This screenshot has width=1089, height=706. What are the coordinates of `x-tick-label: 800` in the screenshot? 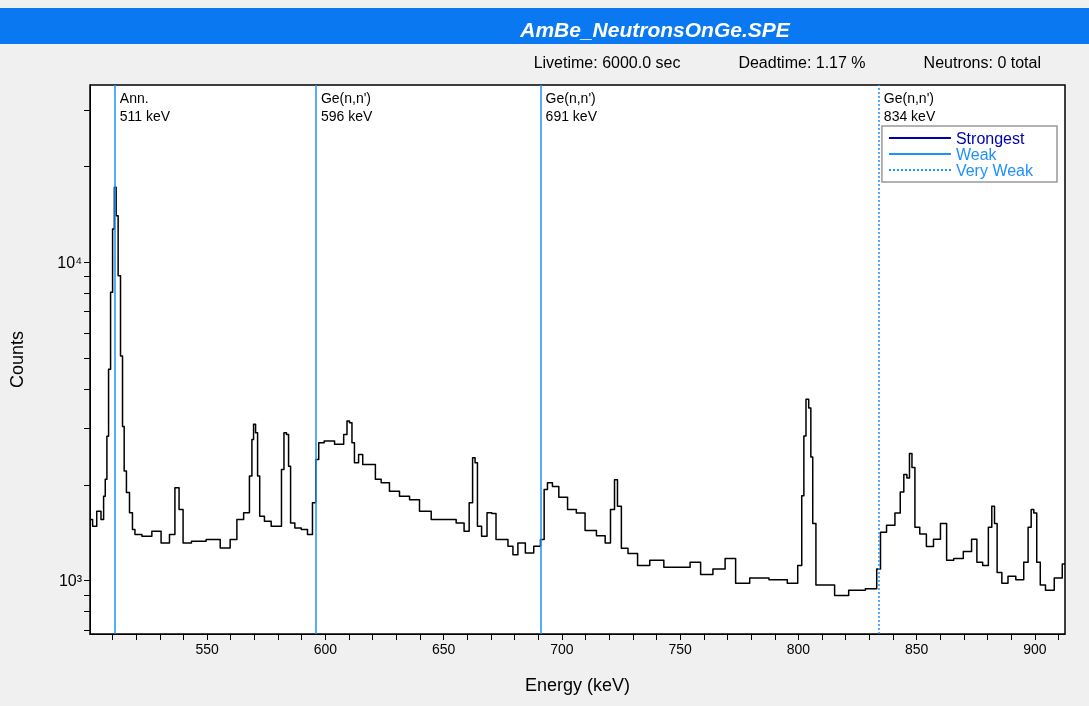 It's located at (798, 649).